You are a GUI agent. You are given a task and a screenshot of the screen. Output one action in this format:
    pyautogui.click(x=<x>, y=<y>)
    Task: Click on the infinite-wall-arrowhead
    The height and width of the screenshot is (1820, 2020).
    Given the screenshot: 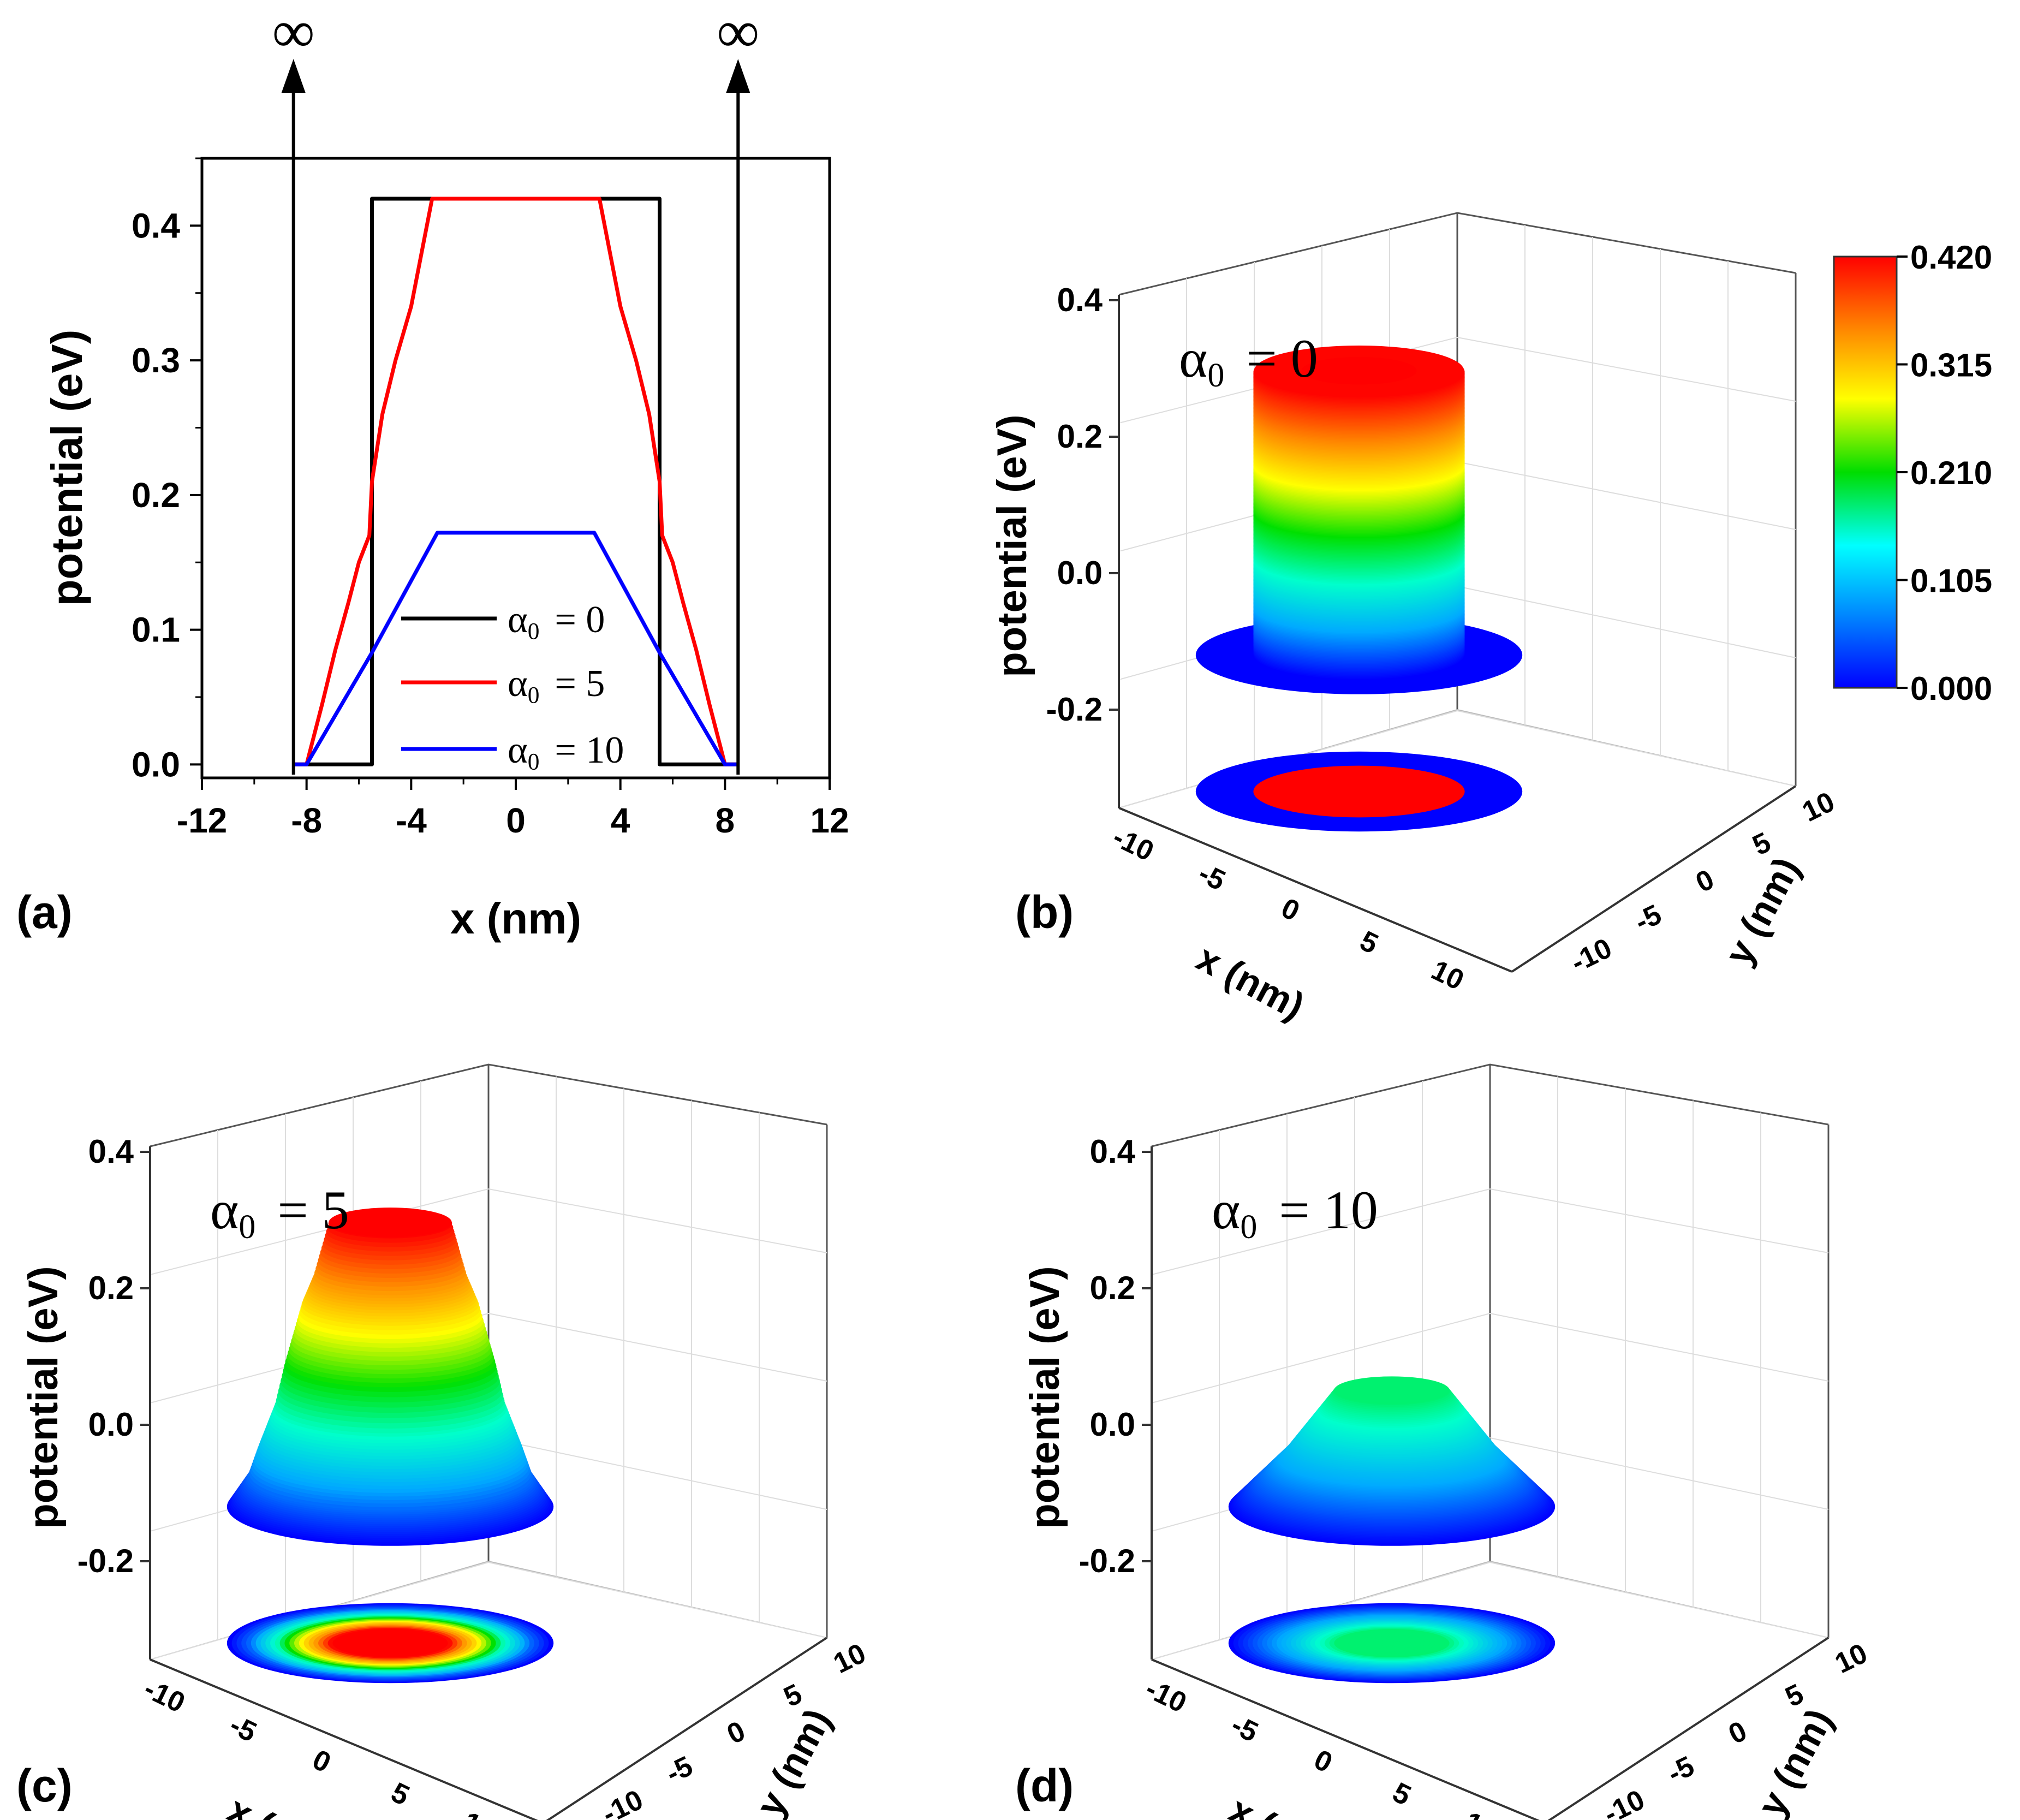 What is the action you would take?
    pyautogui.click(x=738, y=76)
    